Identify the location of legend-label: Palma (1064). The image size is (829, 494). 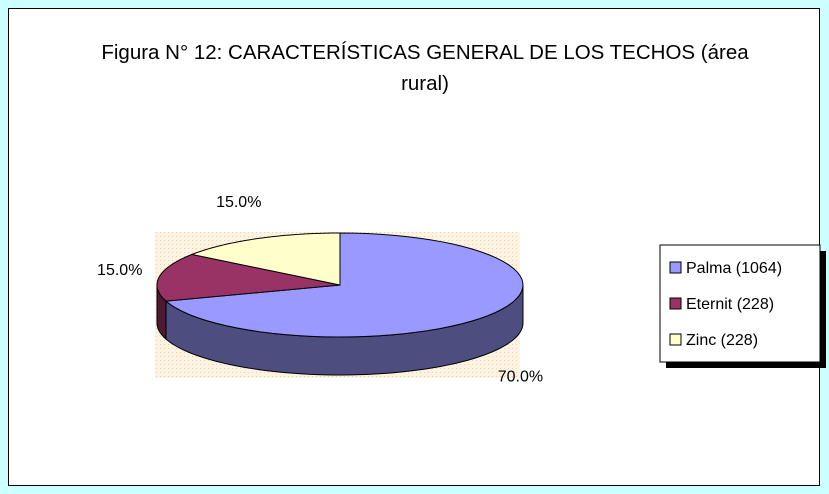
(734, 268).